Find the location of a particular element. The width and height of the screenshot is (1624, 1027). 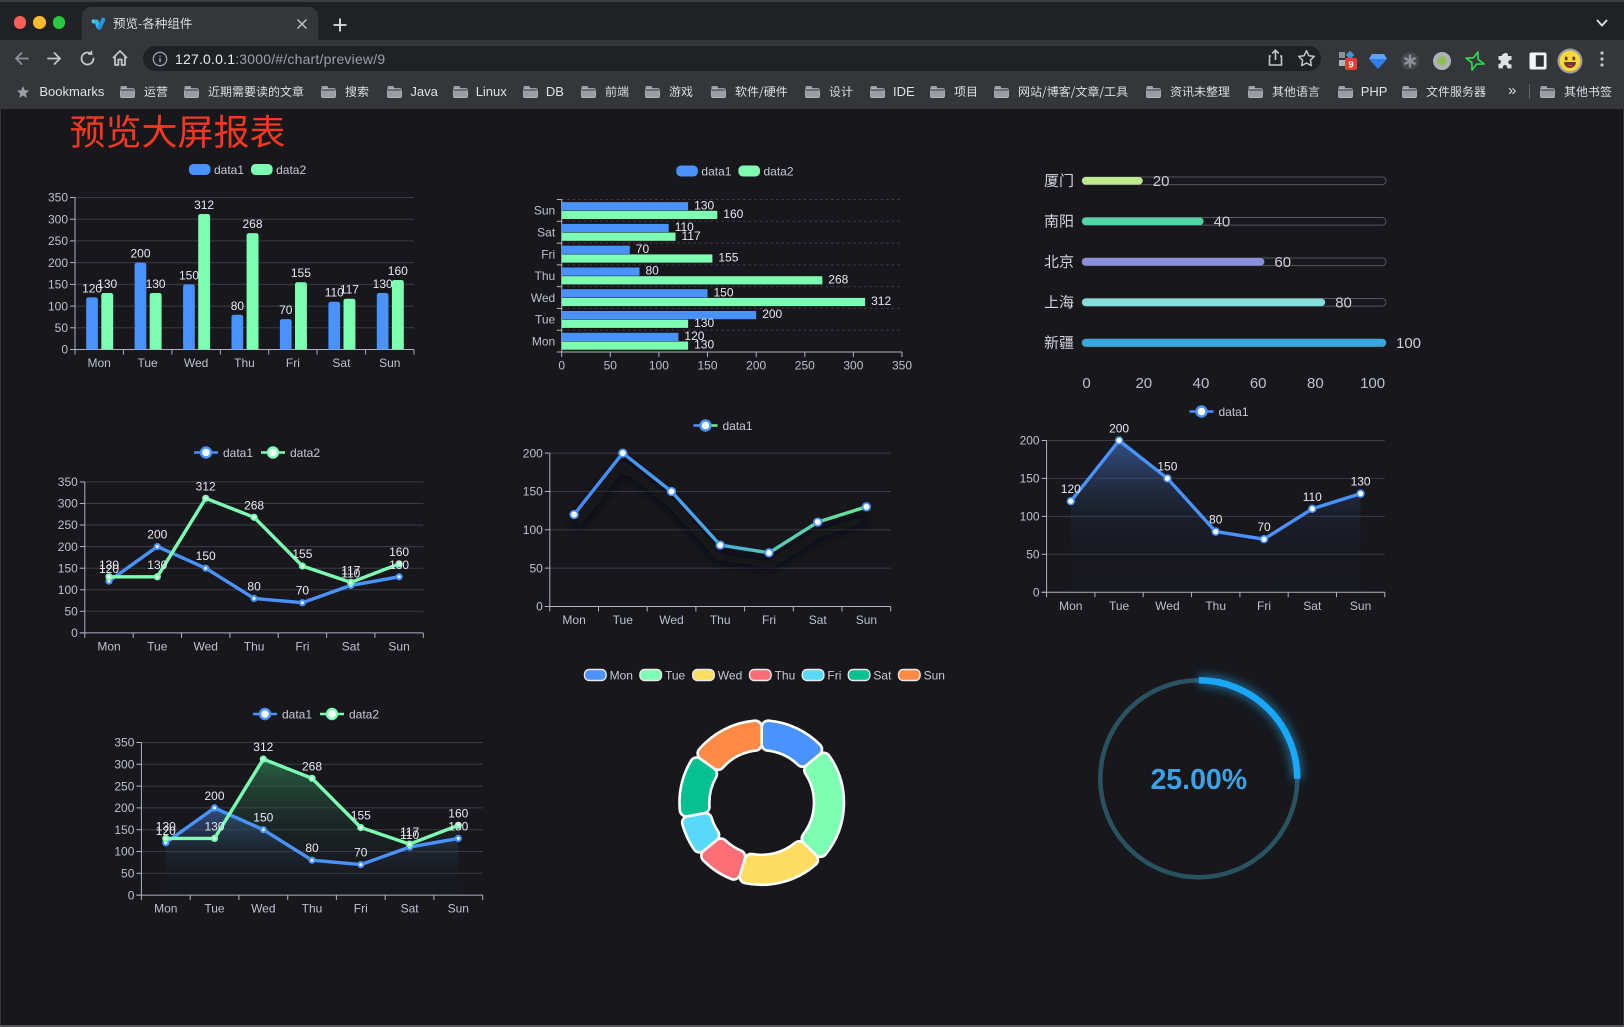

svg-text: 250 is located at coordinates (68, 525).